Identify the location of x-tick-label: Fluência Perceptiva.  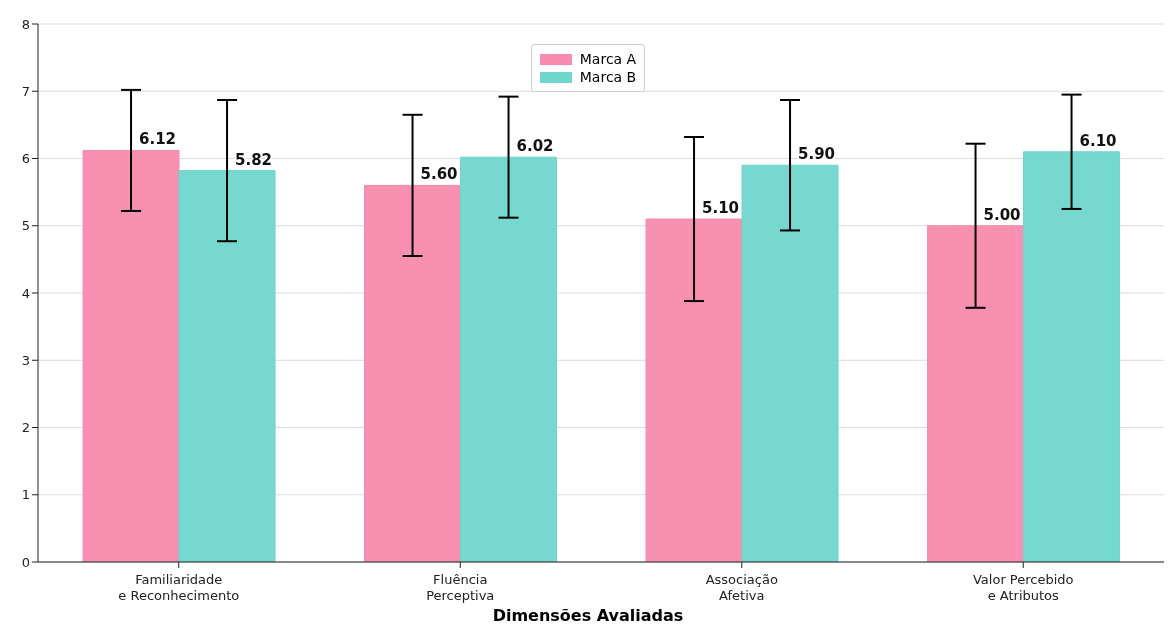
(460, 587).